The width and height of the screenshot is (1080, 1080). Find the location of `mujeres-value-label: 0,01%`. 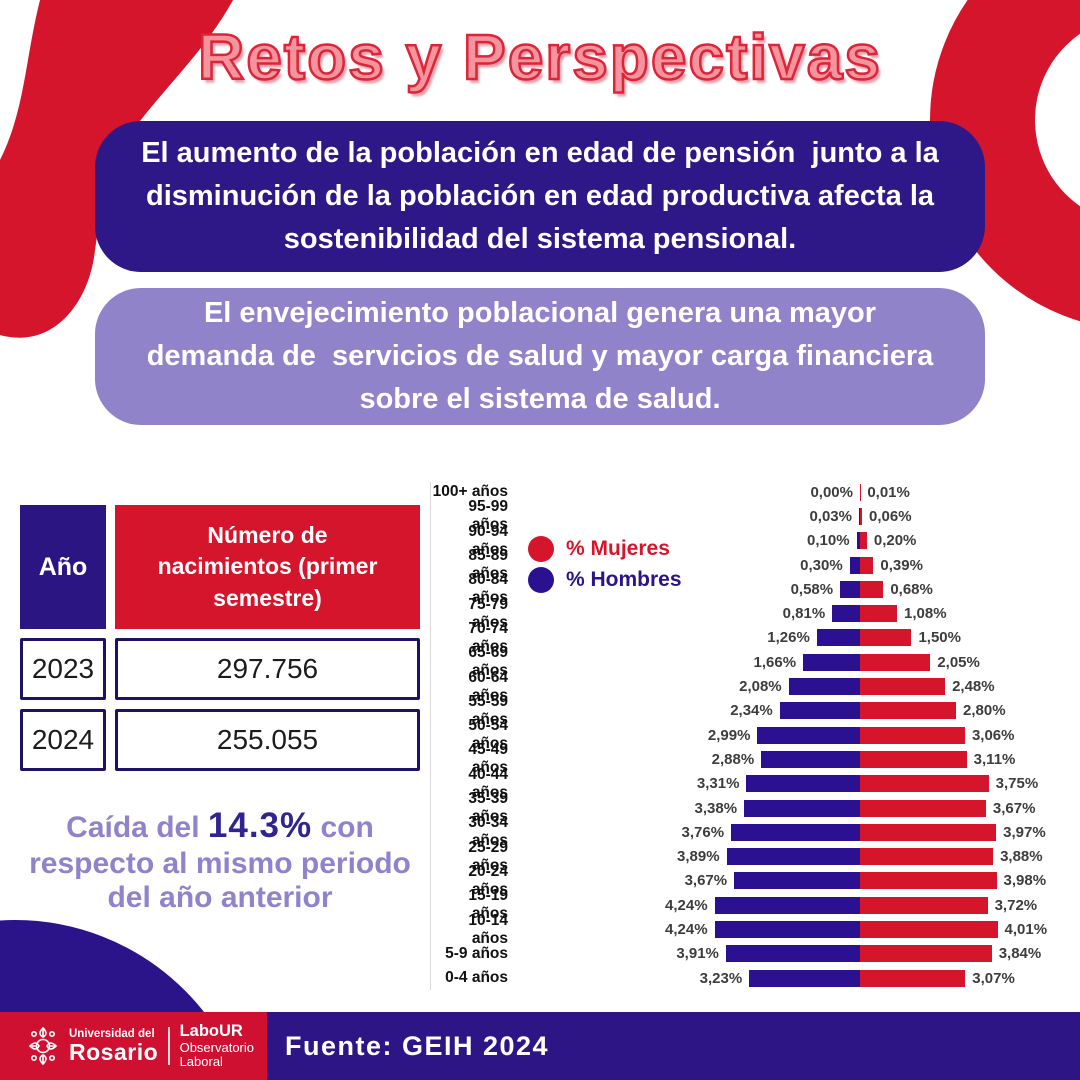

mujeres-value-label: 0,01% is located at coordinates (888, 492).